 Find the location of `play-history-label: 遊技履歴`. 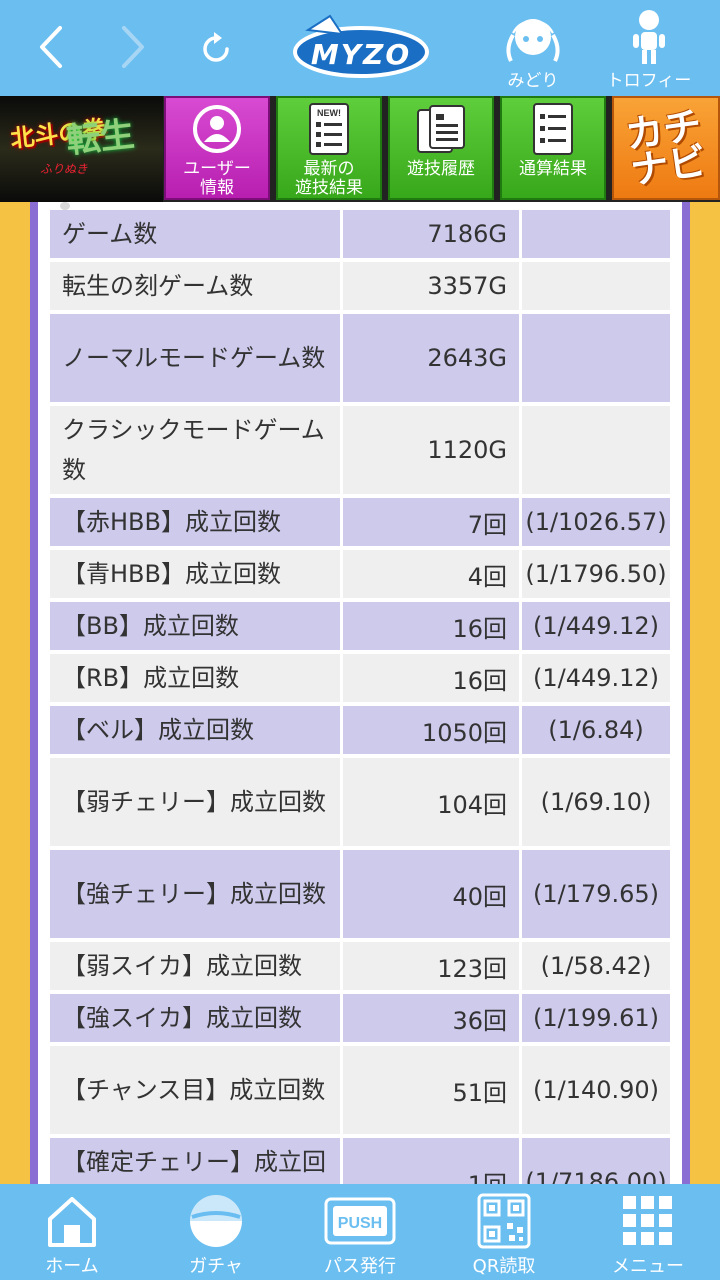

play-history-label: 遊技履歴 is located at coordinates (441, 169).